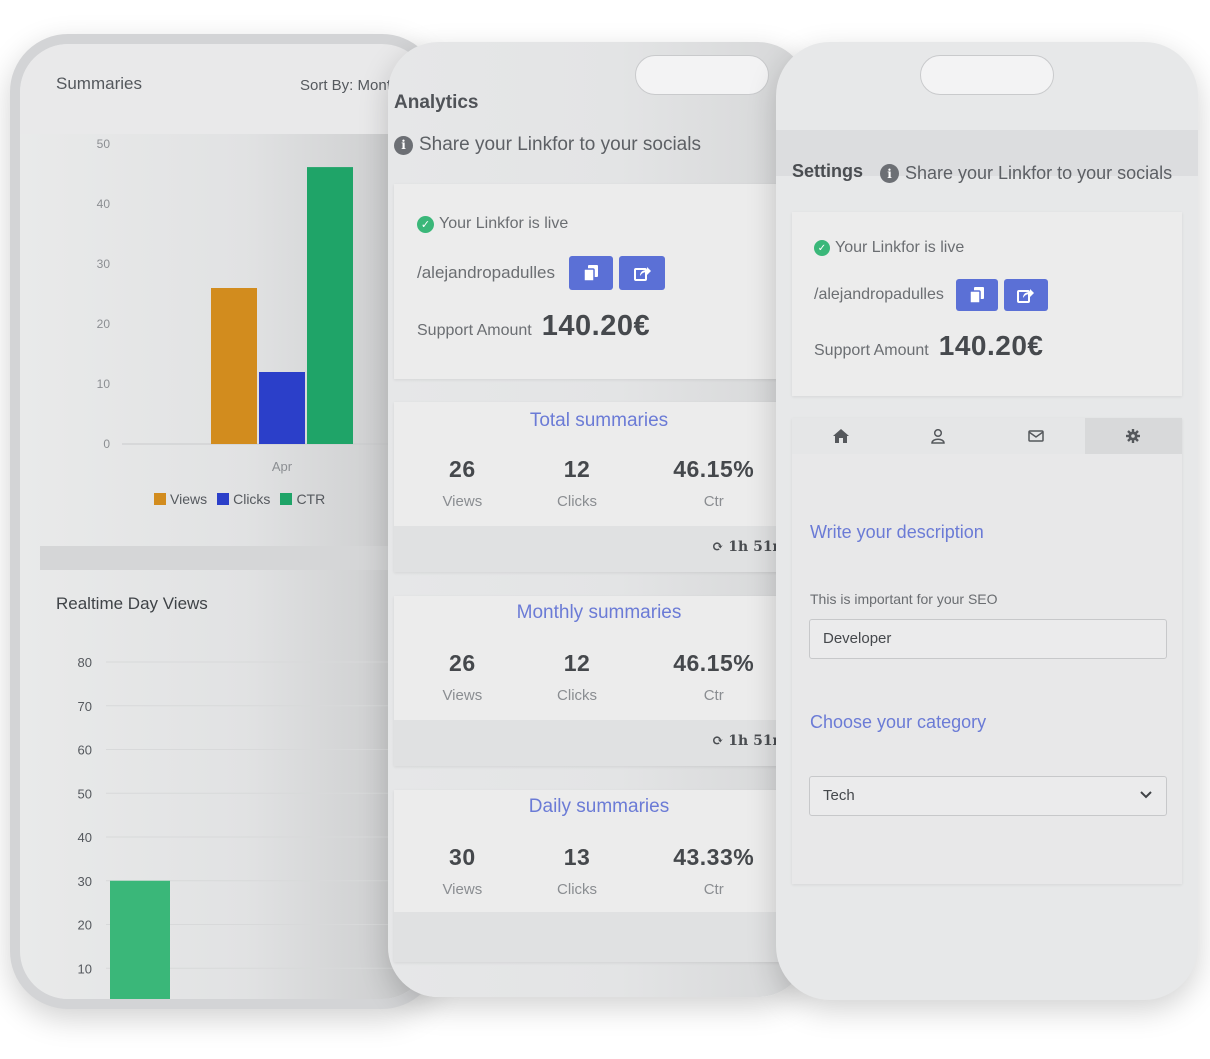 The height and width of the screenshot is (1059, 1210). Describe the element at coordinates (243, 499) in the screenshot. I see `legend-clicks: Clicks` at that location.